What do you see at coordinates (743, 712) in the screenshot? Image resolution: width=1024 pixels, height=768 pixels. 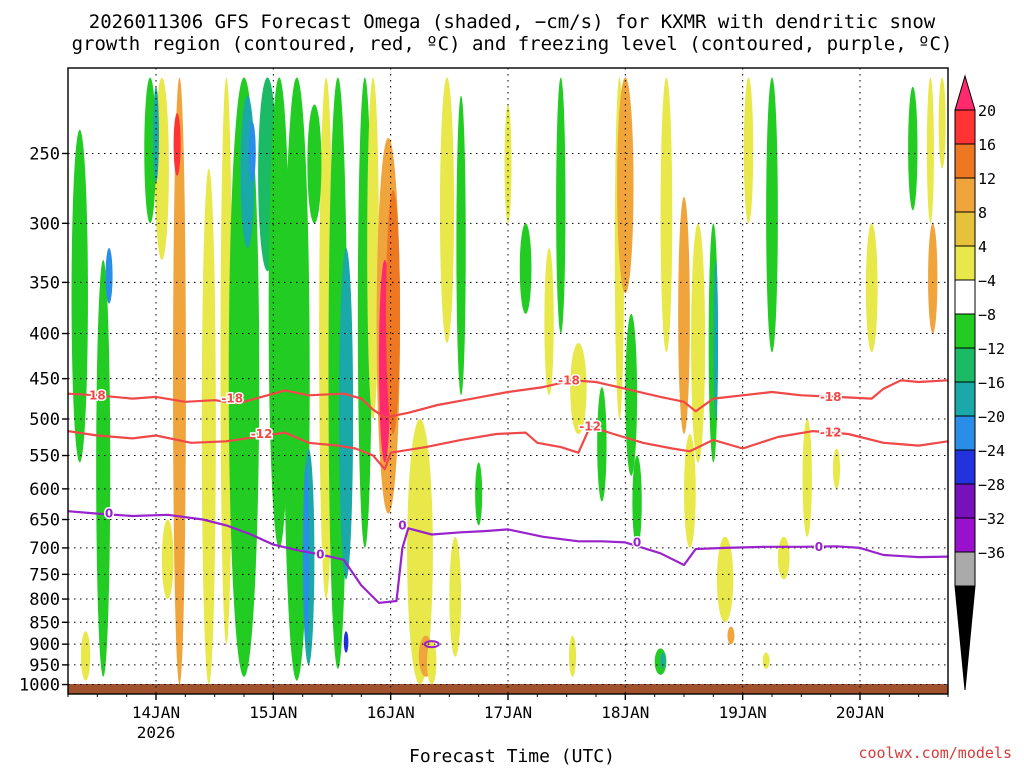 I see `x-tick-label-19JAN: 19JAN` at bounding box center [743, 712].